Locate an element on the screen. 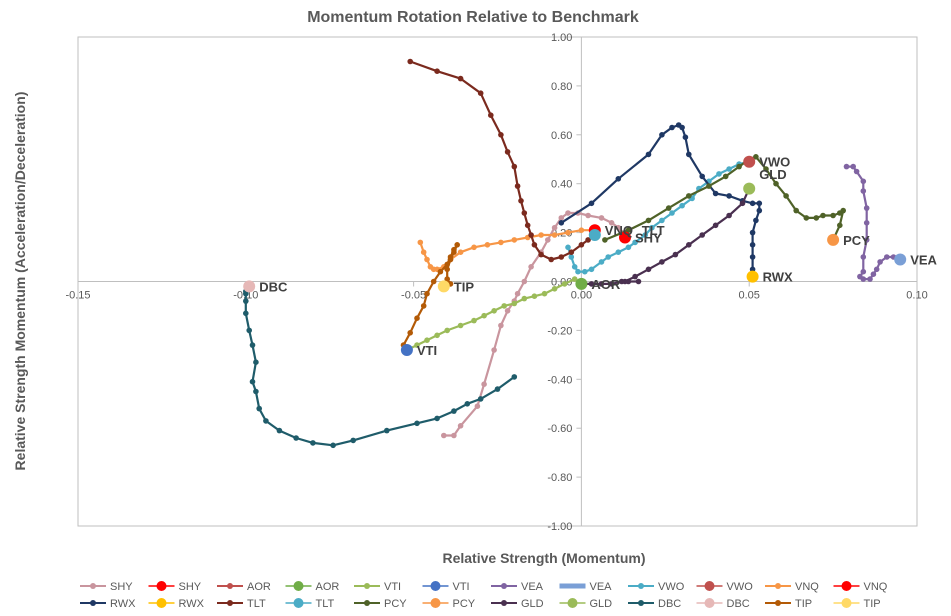  legend-label: SHY is located at coordinates (190, 587).